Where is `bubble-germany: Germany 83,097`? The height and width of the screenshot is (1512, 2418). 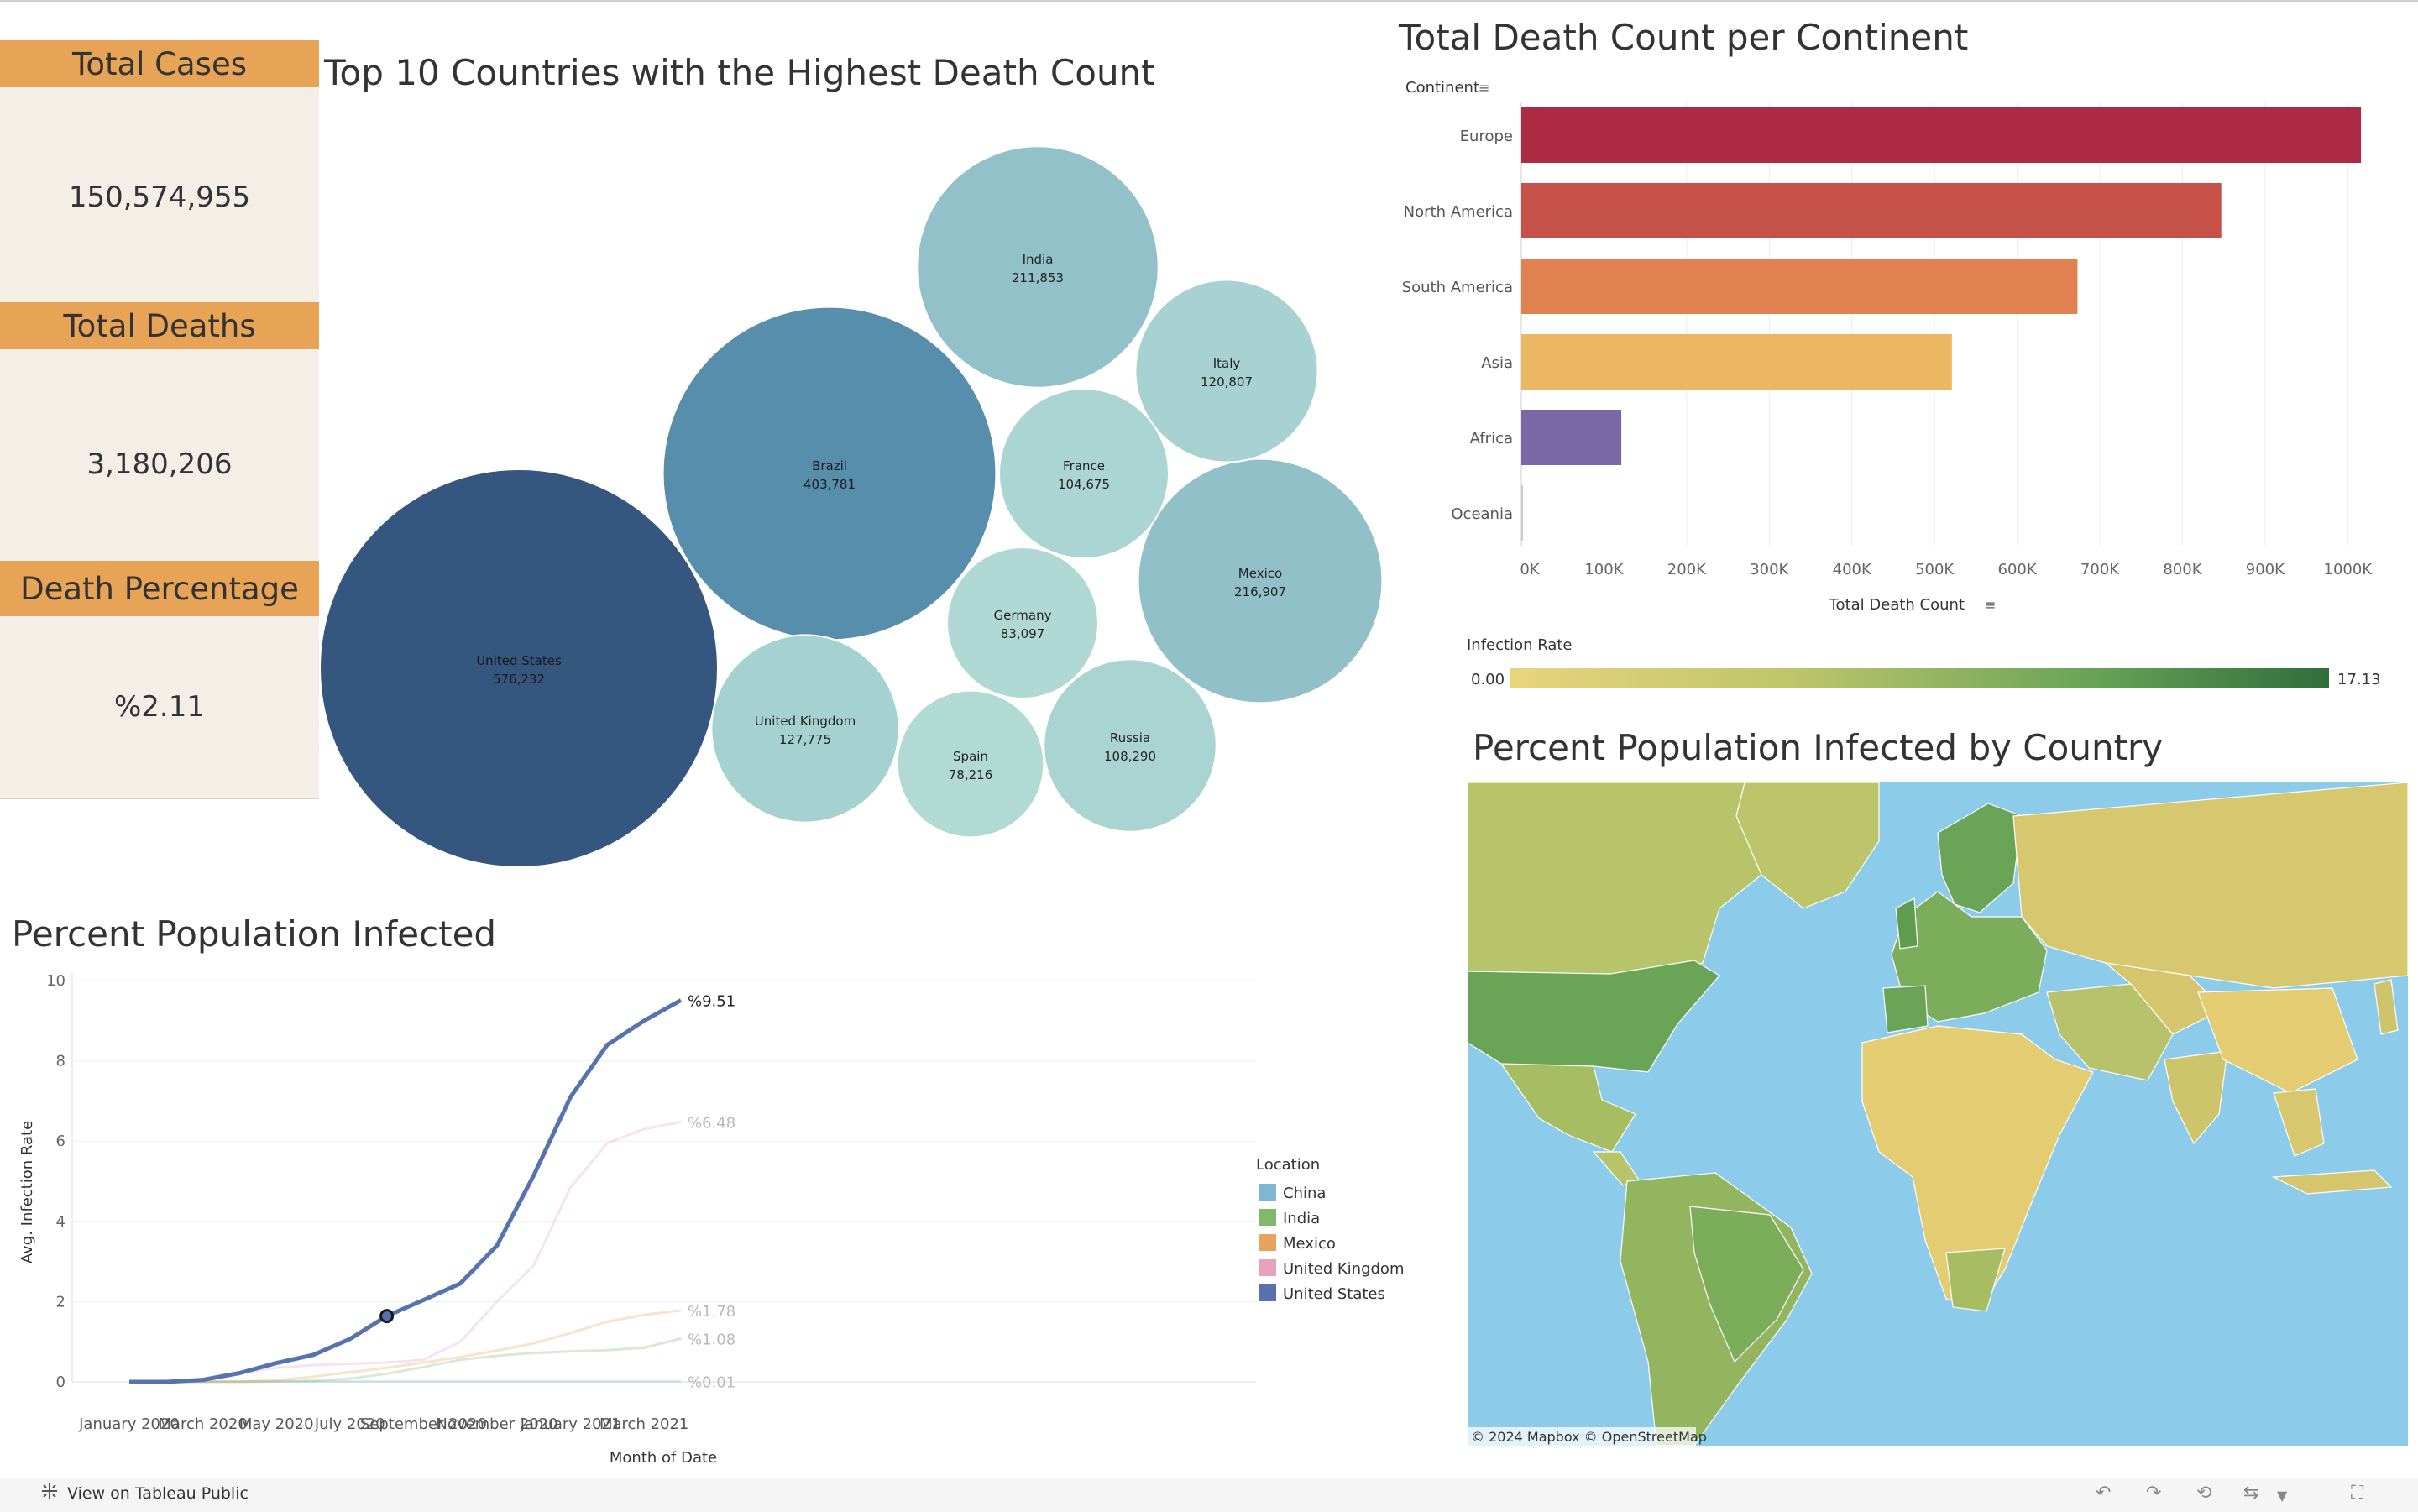 bubble-germany: Germany 83,097 is located at coordinates (1022, 622).